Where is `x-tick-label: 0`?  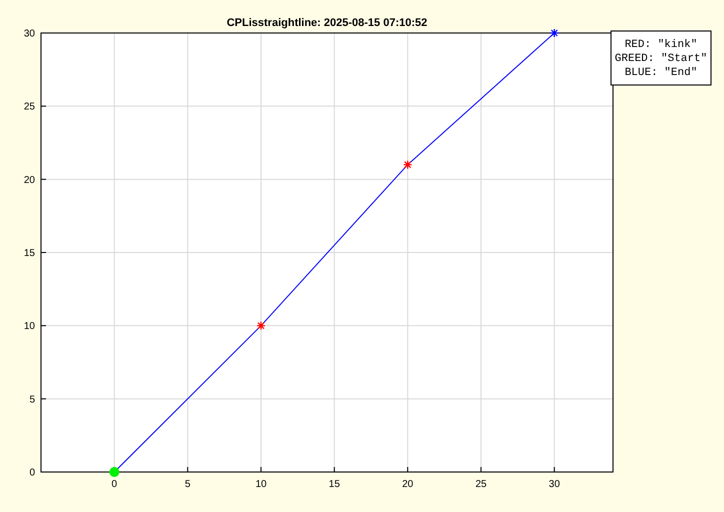 x-tick-label: 0 is located at coordinates (115, 484).